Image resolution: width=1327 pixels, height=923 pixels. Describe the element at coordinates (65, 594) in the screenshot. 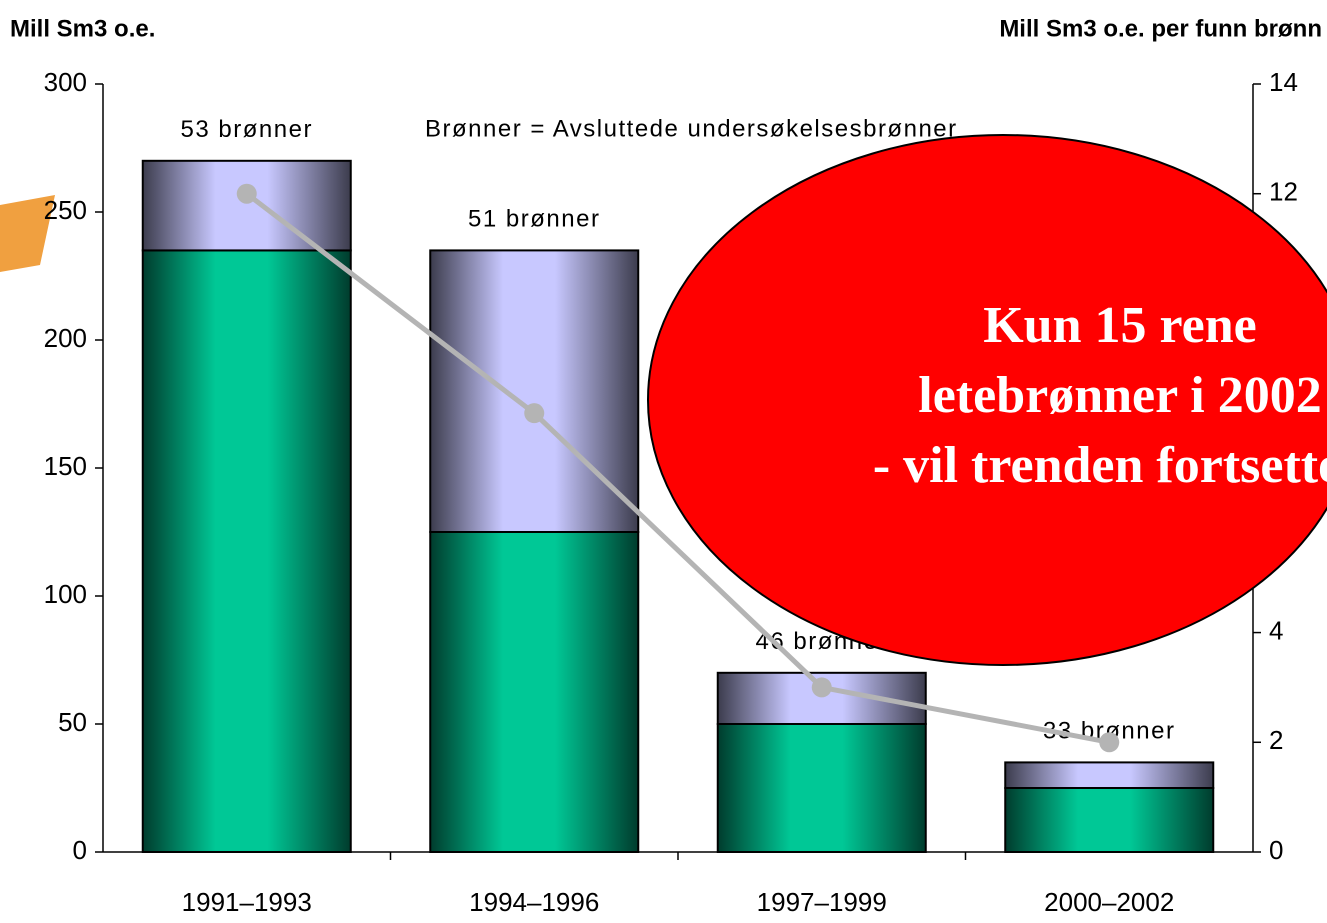

I see `y-tick-label: 100` at that location.